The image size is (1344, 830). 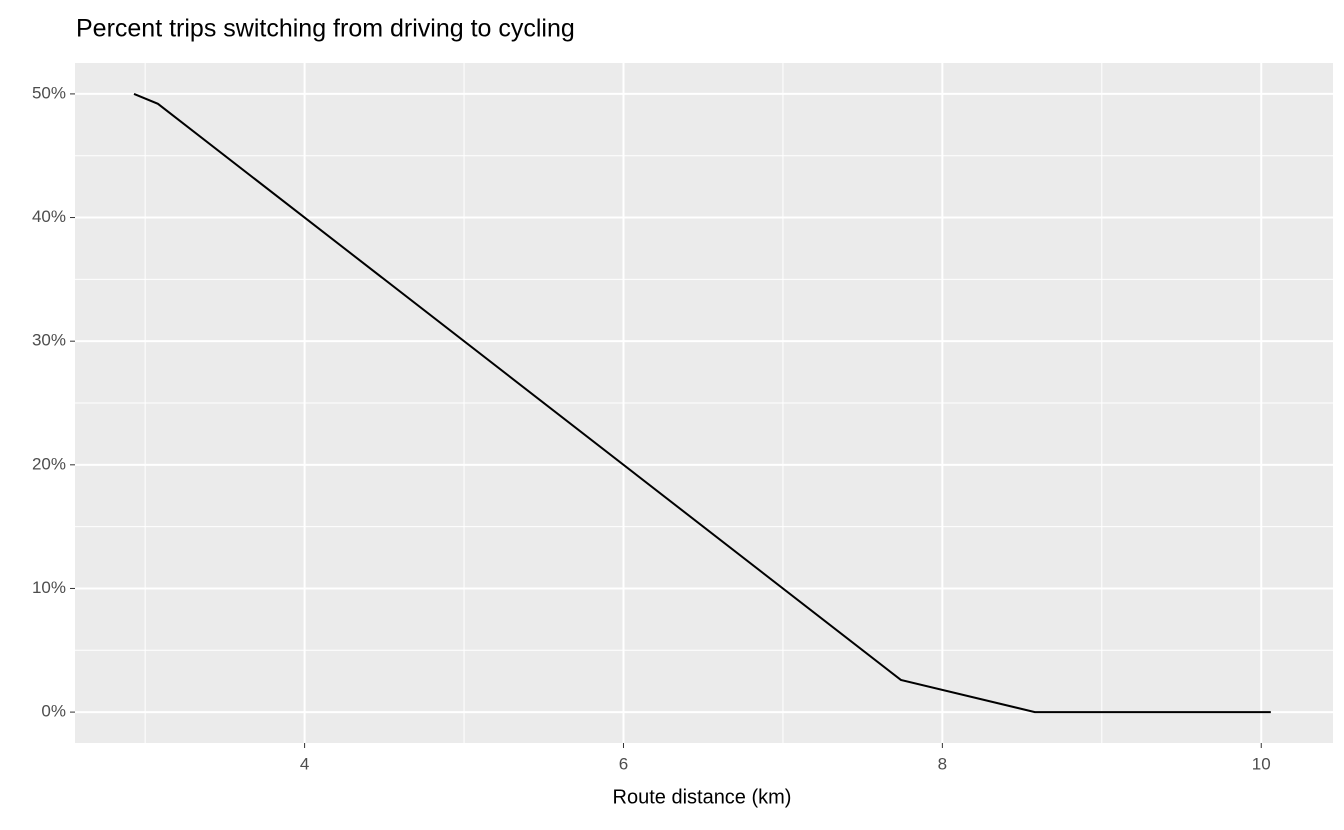 I want to click on x-tick-label: 6, so click(x=623, y=763).